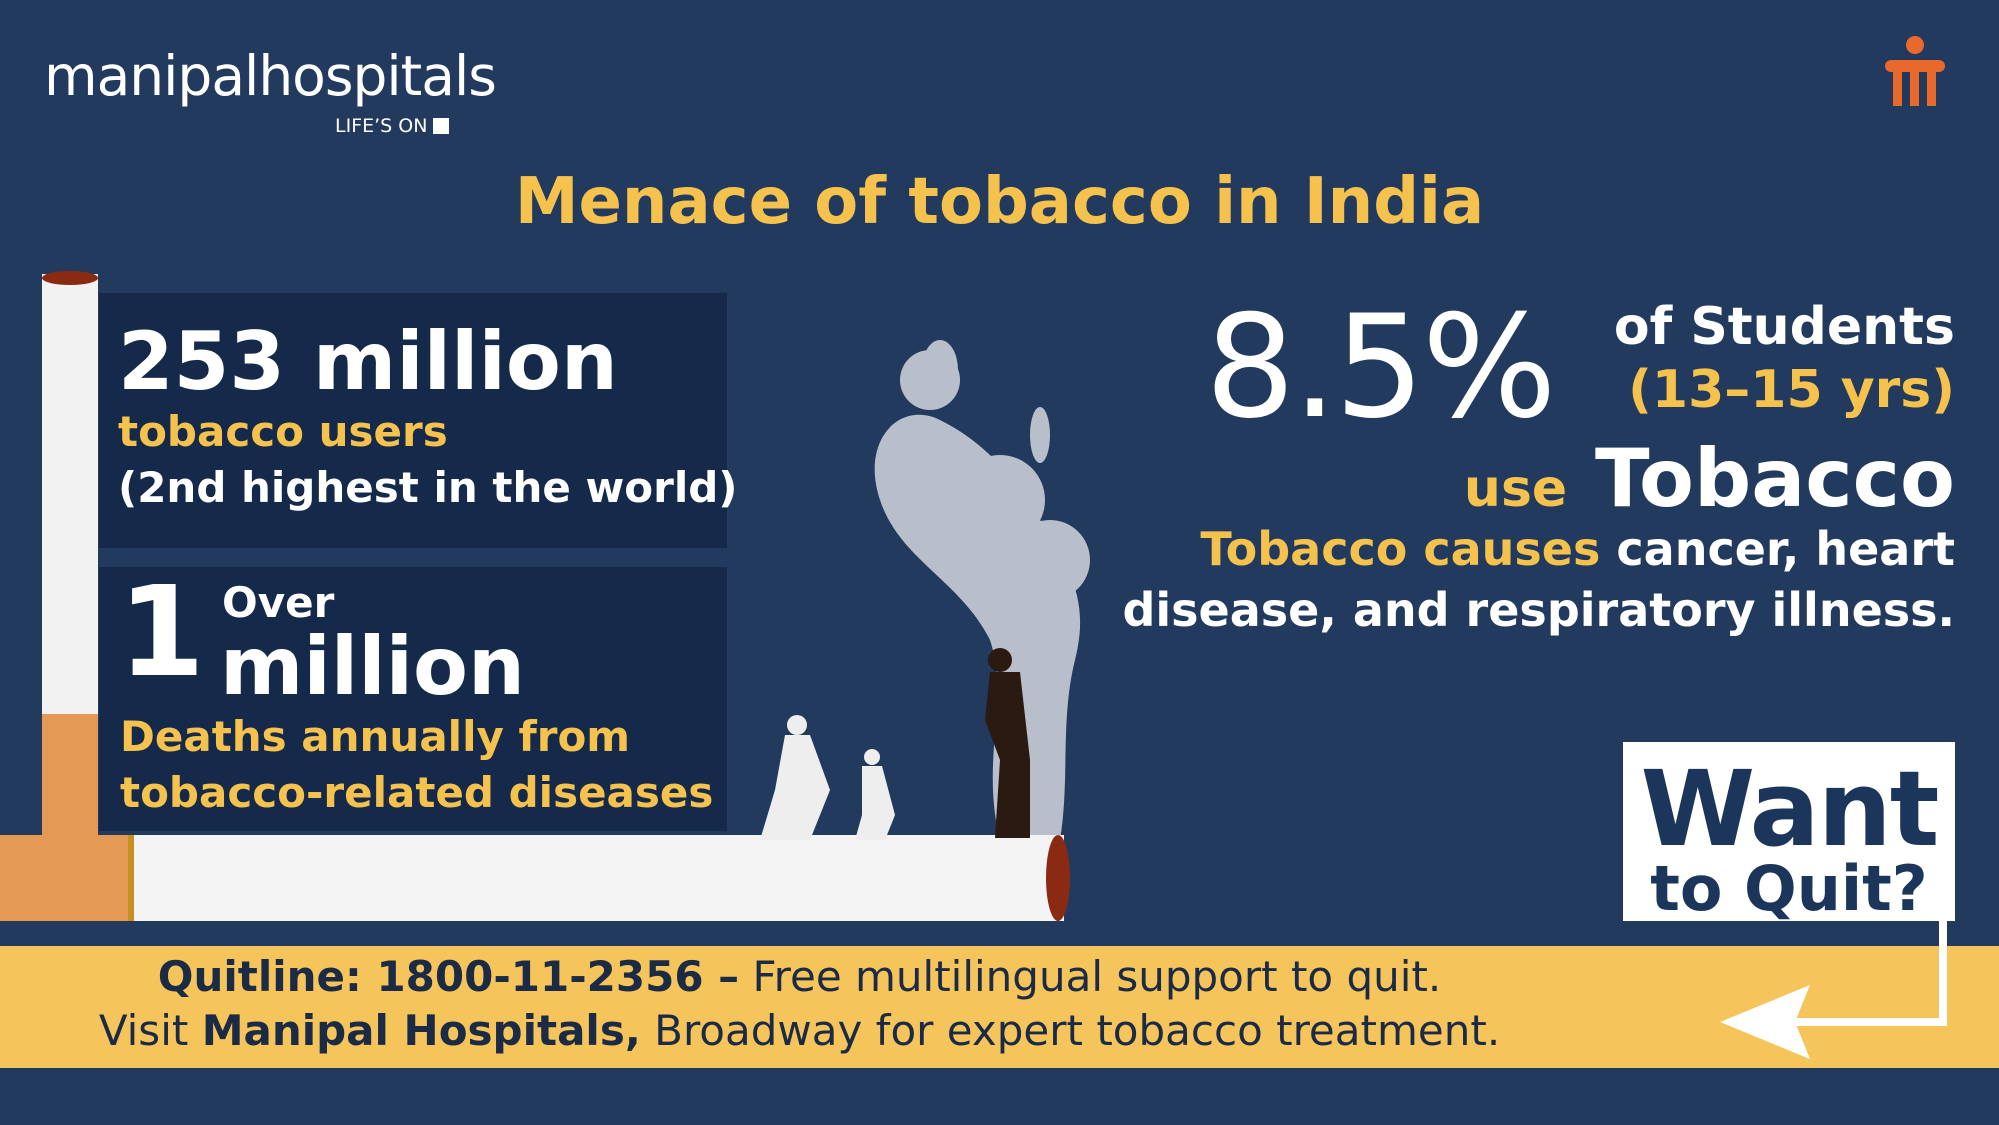 The image size is (1999, 1125). What do you see at coordinates (827, 777) in the screenshot?
I see `family-figures` at bounding box center [827, 777].